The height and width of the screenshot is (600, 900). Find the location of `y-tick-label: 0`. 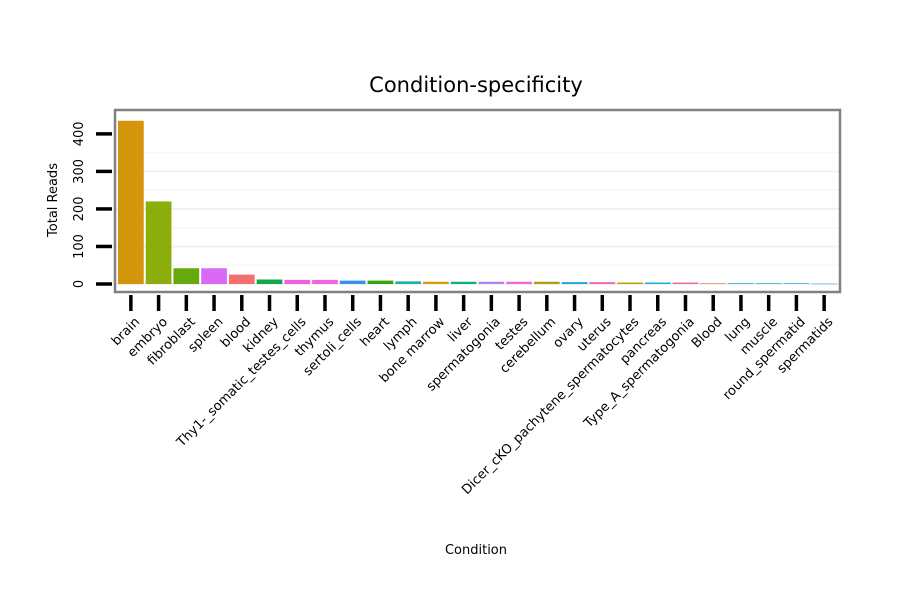

y-tick-label: 0 is located at coordinates (79, 284).